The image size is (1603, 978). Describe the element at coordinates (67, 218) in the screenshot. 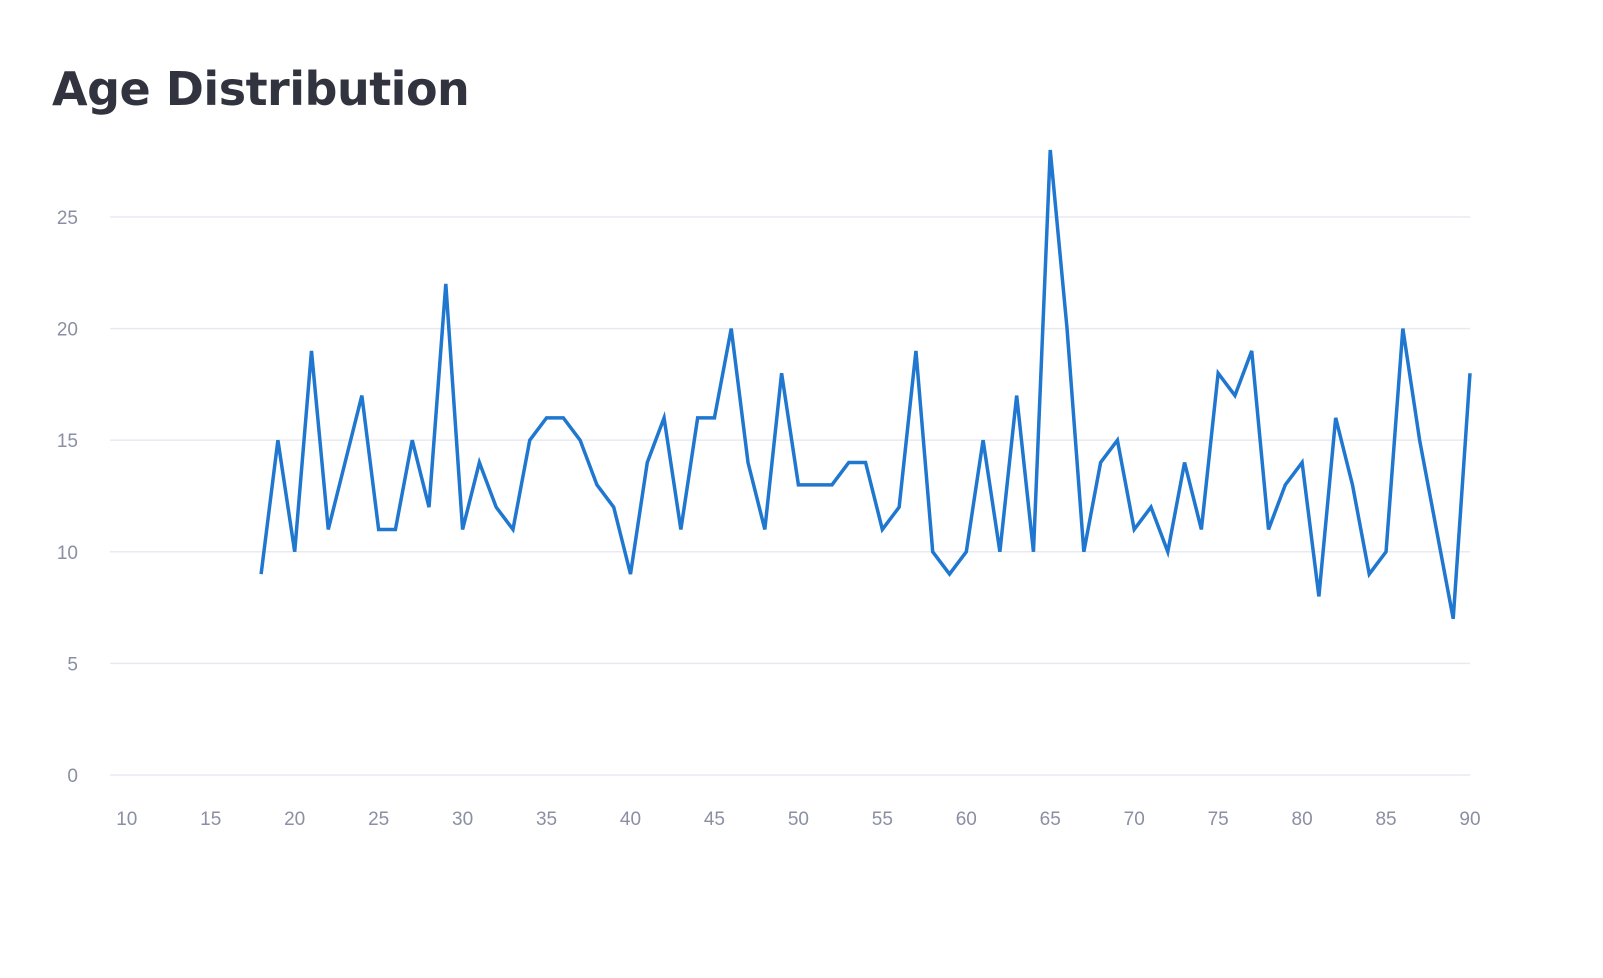

I see `y-tick-label: 25` at that location.